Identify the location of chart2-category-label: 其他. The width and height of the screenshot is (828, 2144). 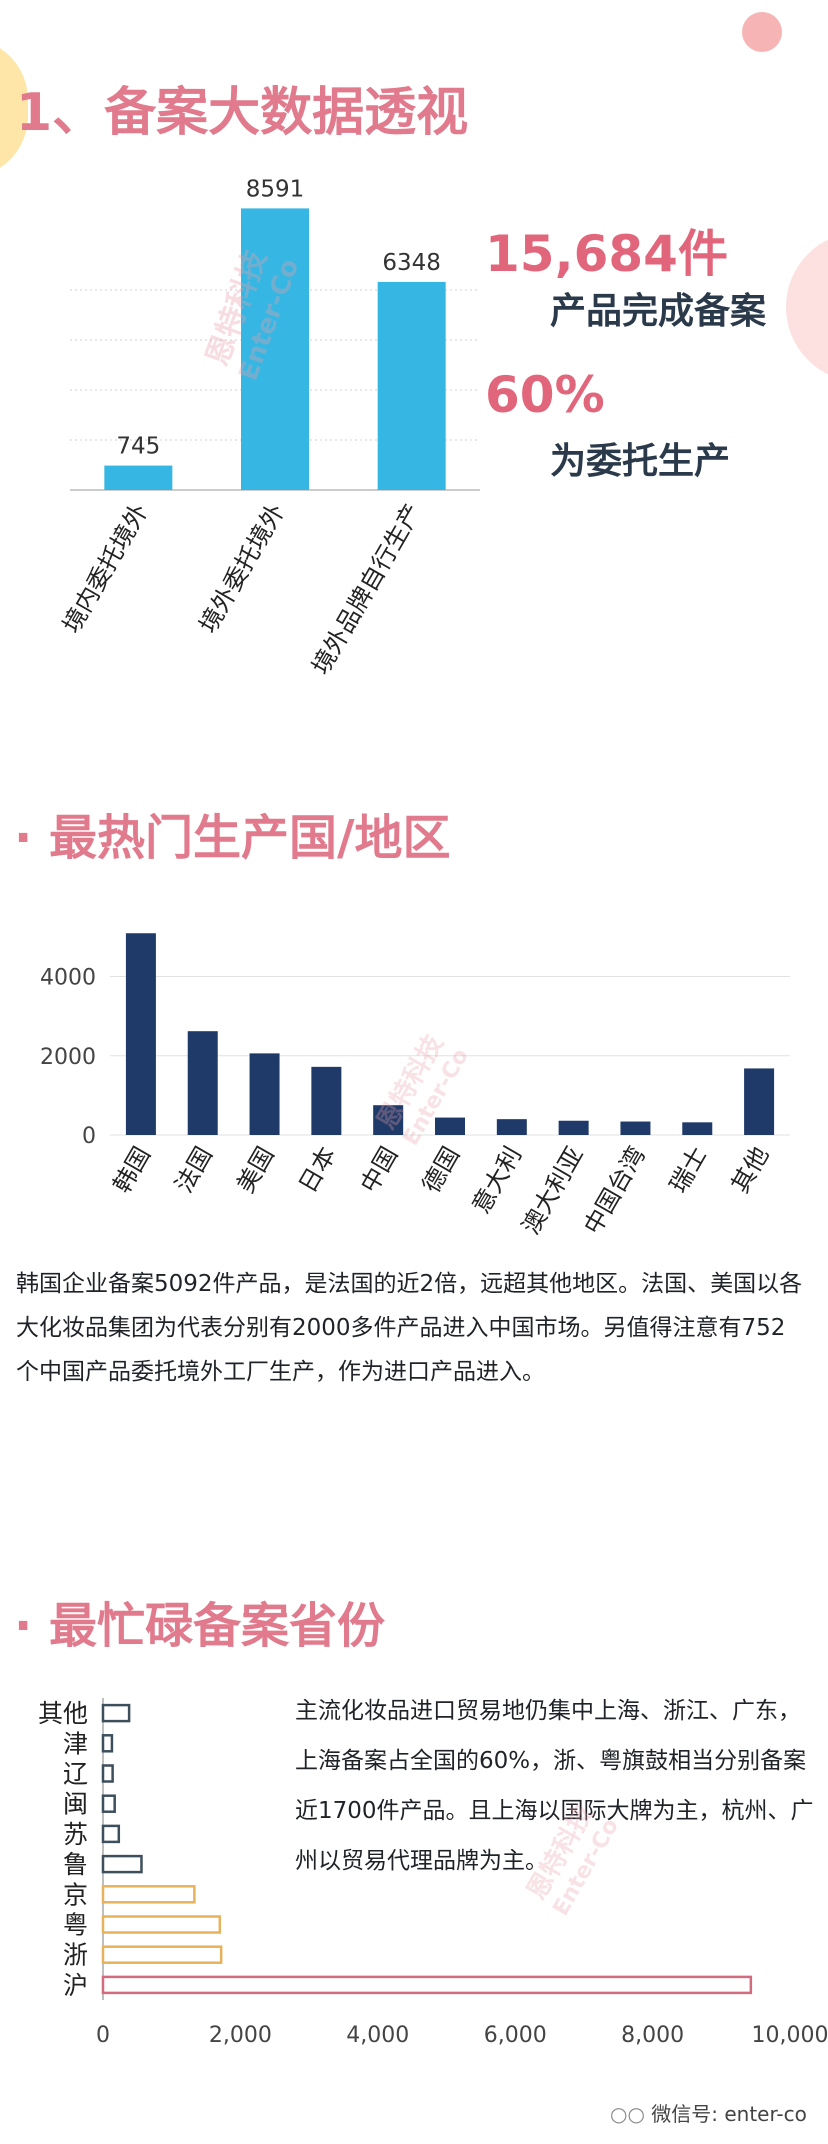
(750, 1170).